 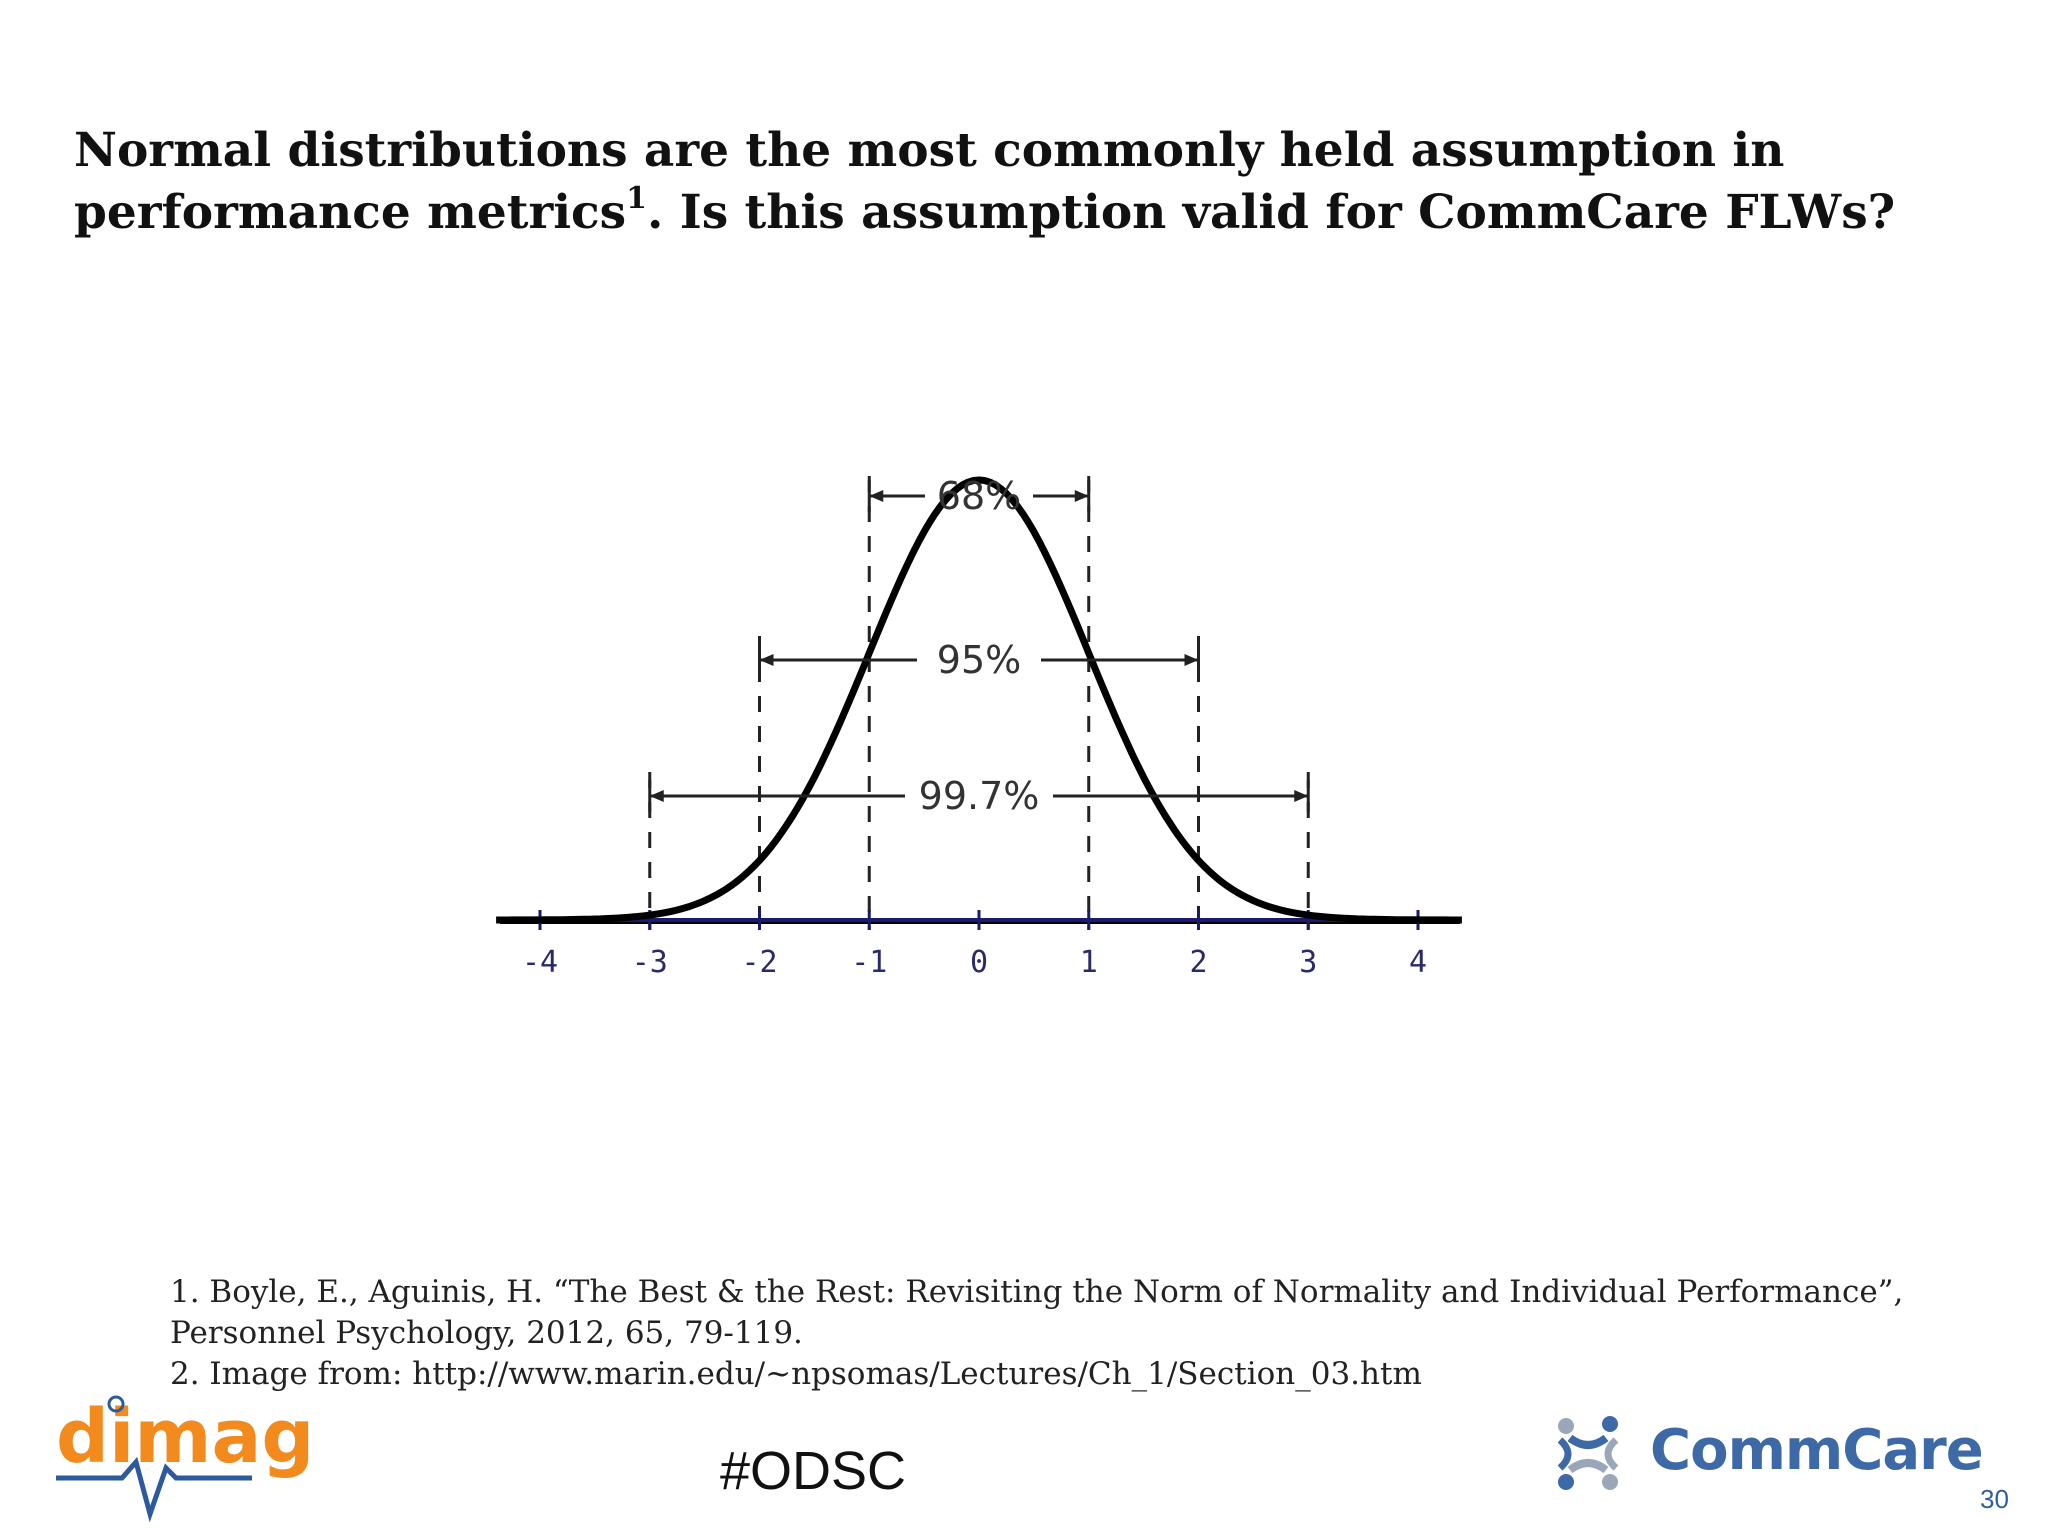 I want to click on x-tick-label: 1, so click(x=1089, y=962).